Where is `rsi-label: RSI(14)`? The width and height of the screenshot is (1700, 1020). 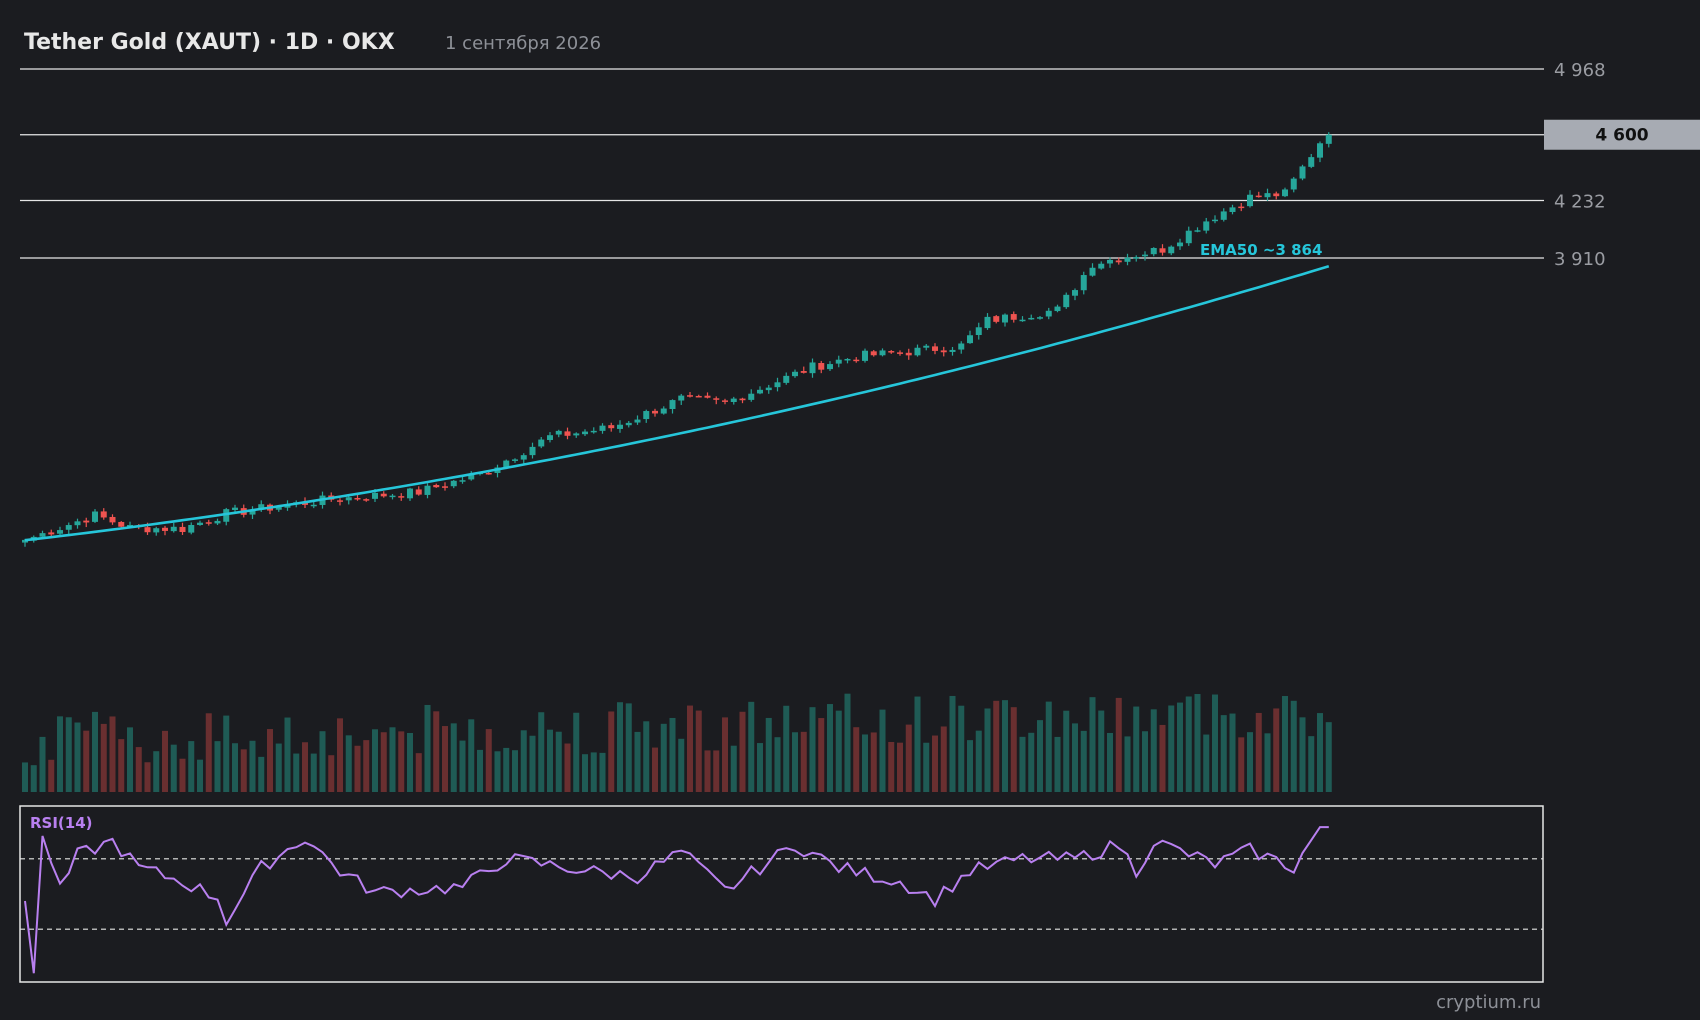
rsi-label: RSI(14) is located at coordinates (61, 823).